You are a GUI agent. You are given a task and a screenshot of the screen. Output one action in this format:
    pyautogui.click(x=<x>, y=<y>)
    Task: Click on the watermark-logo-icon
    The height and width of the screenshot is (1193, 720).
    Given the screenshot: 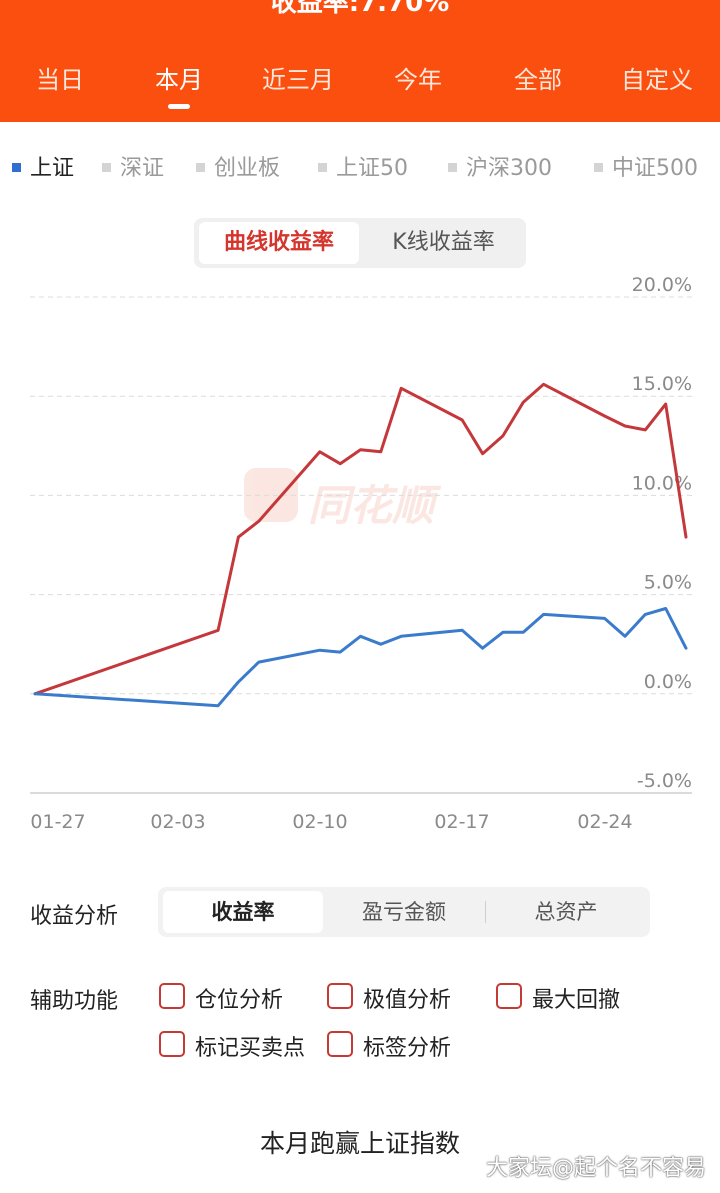 What is the action you would take?
    pyautogui.click(x=271, y=495)
    